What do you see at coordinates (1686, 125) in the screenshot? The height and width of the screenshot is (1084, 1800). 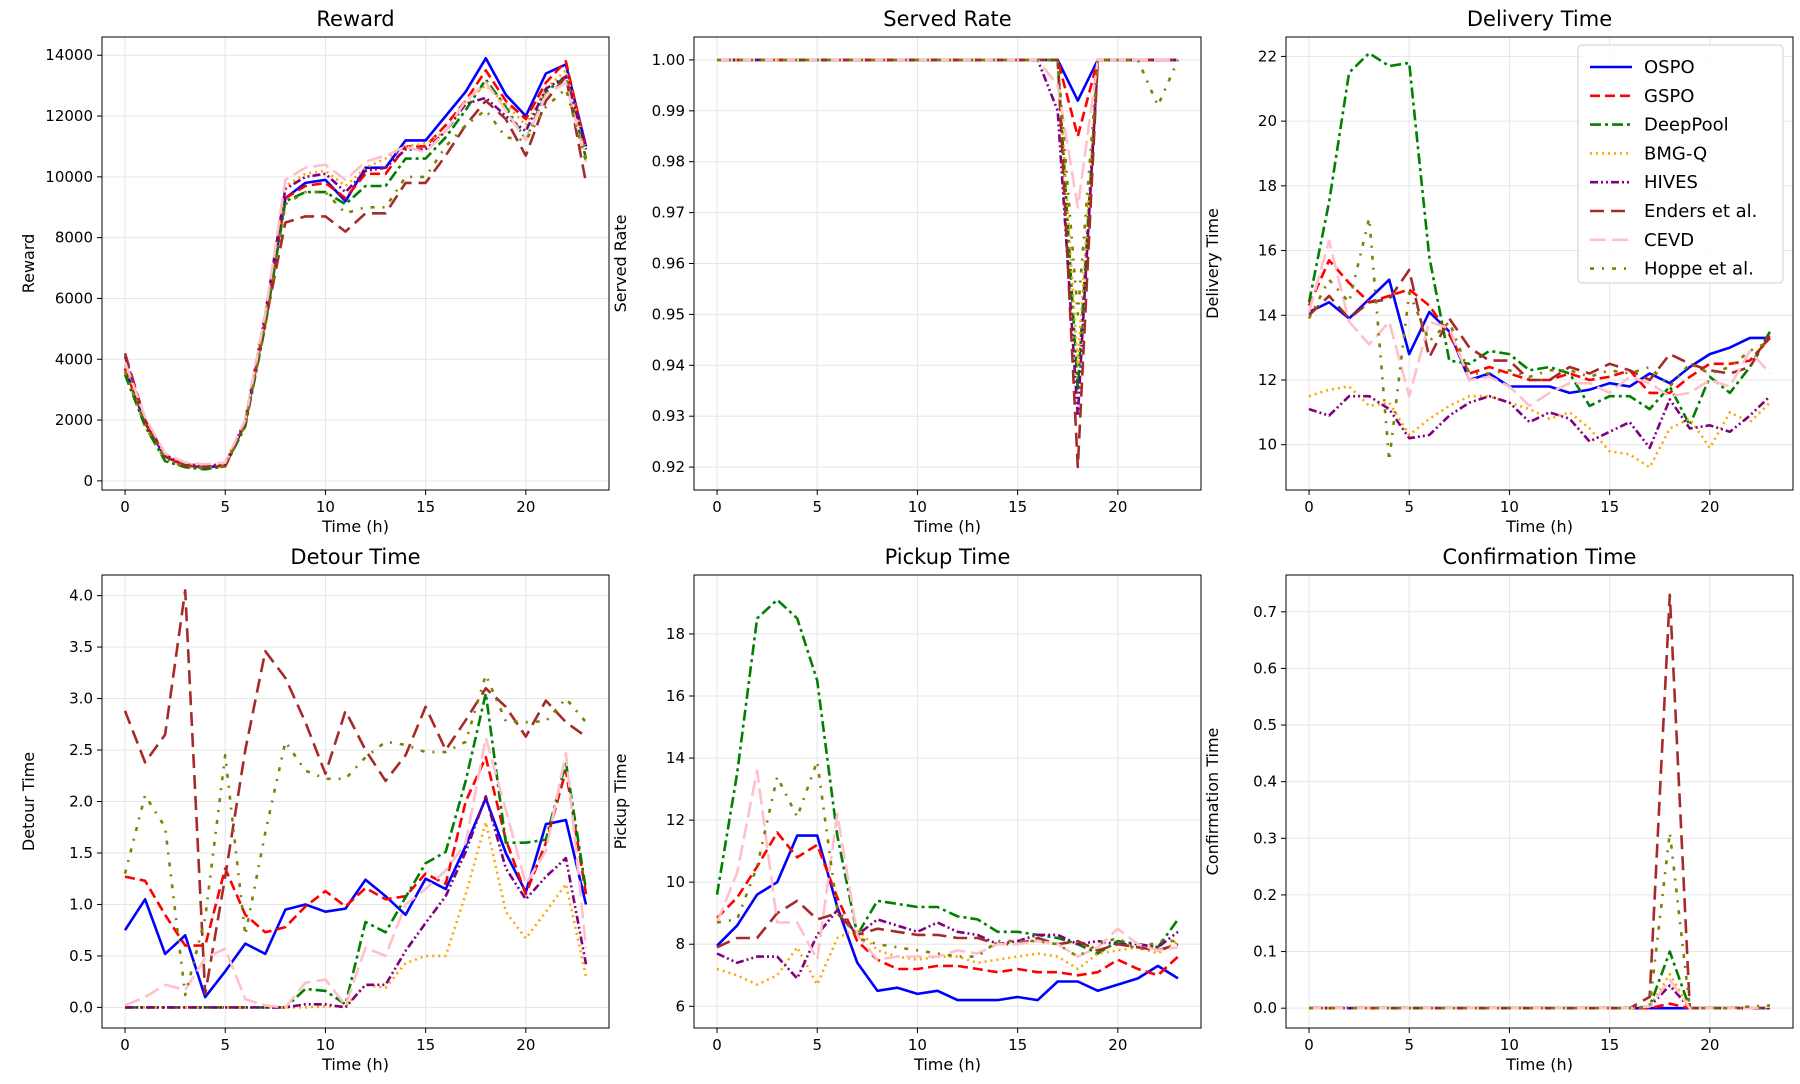 I see `legend-label-deeppool: DeepPool` at bounding box center [1686, 125].